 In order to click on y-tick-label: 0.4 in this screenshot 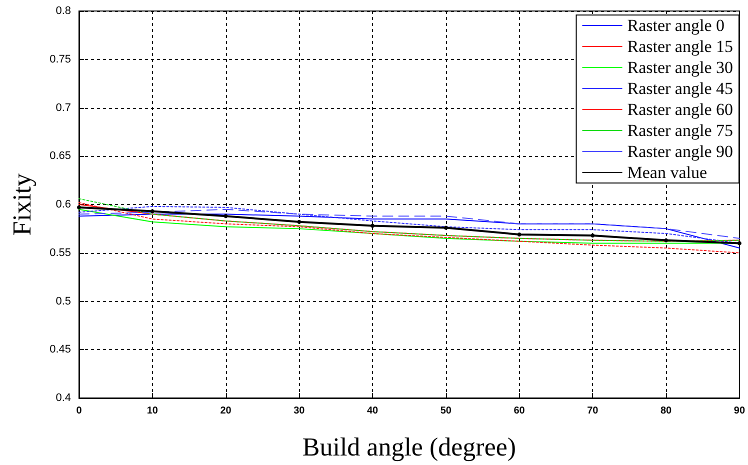, I will do `click(63, 398)`.